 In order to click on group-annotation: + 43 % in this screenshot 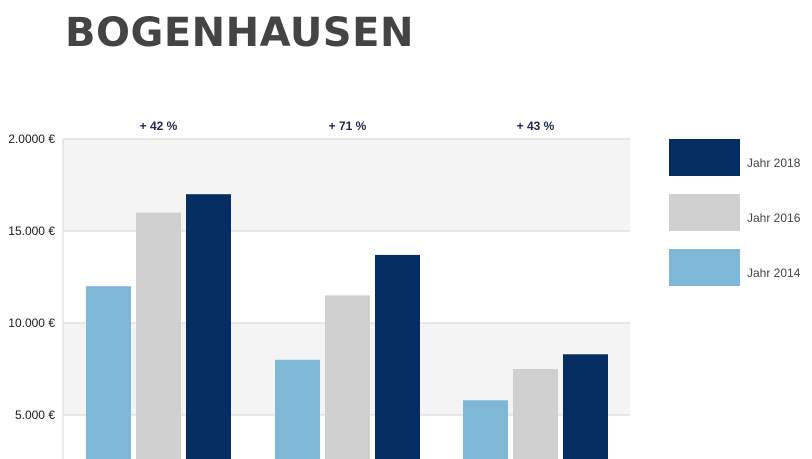, I will do `click(536, 126)`.